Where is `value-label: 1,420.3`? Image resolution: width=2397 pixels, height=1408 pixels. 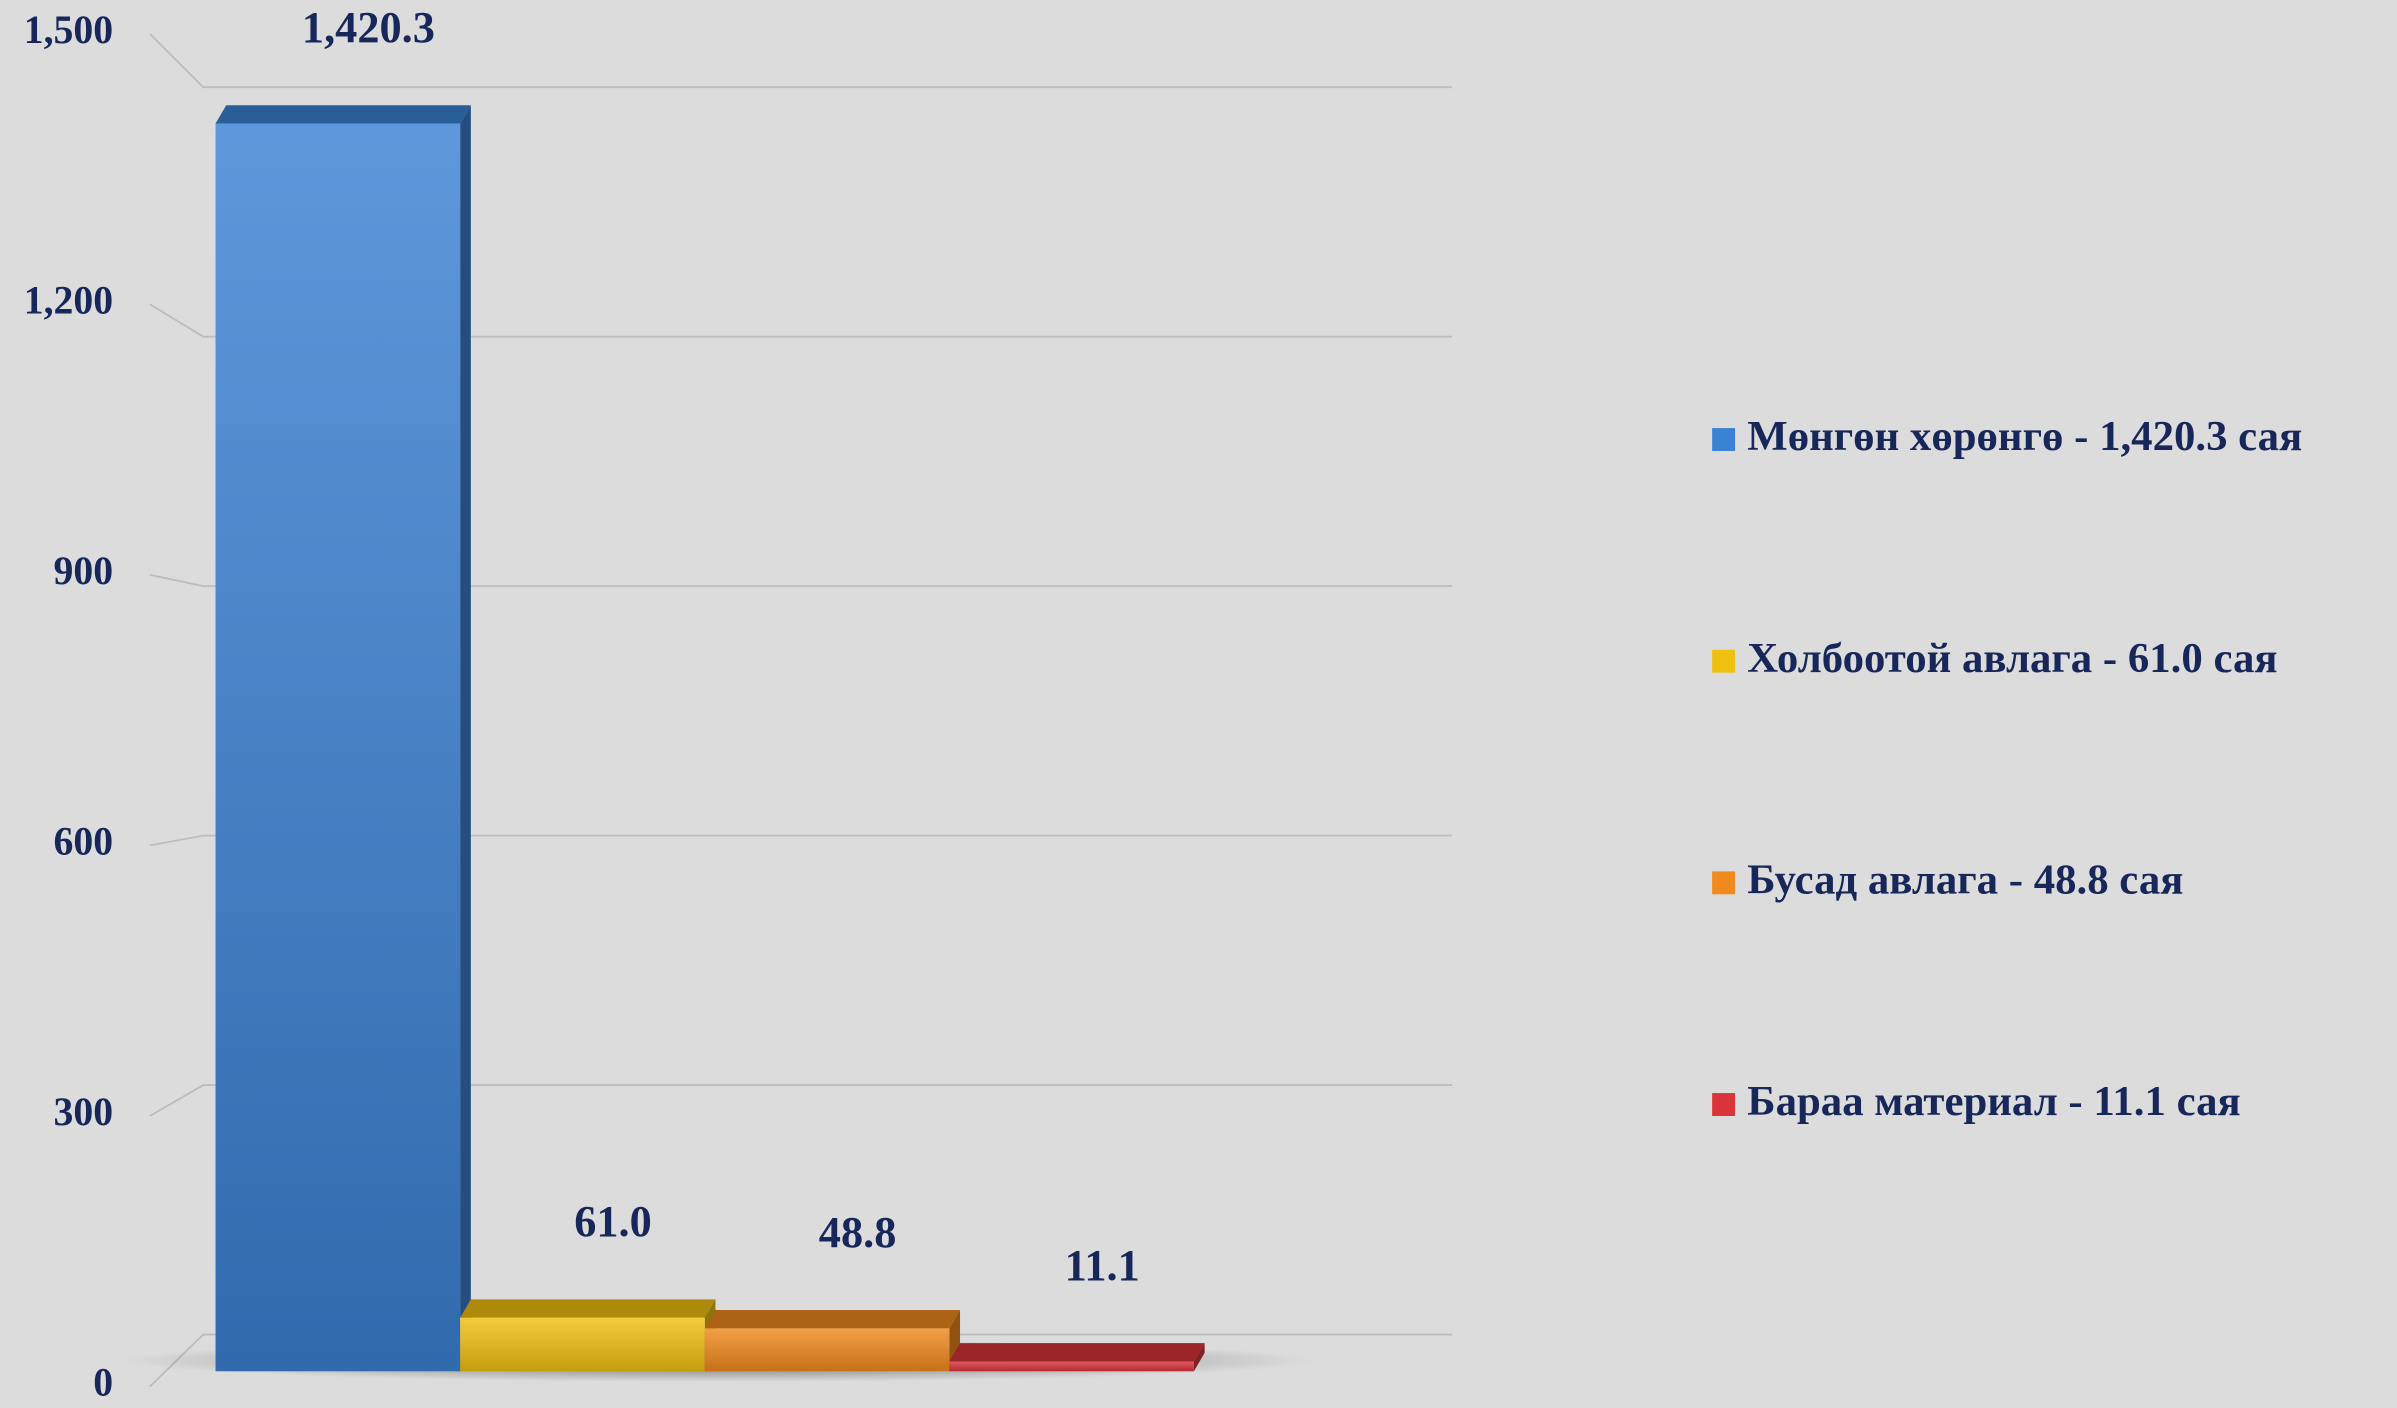
value-label: 1,420.3 is located at coordinates (368, 27).